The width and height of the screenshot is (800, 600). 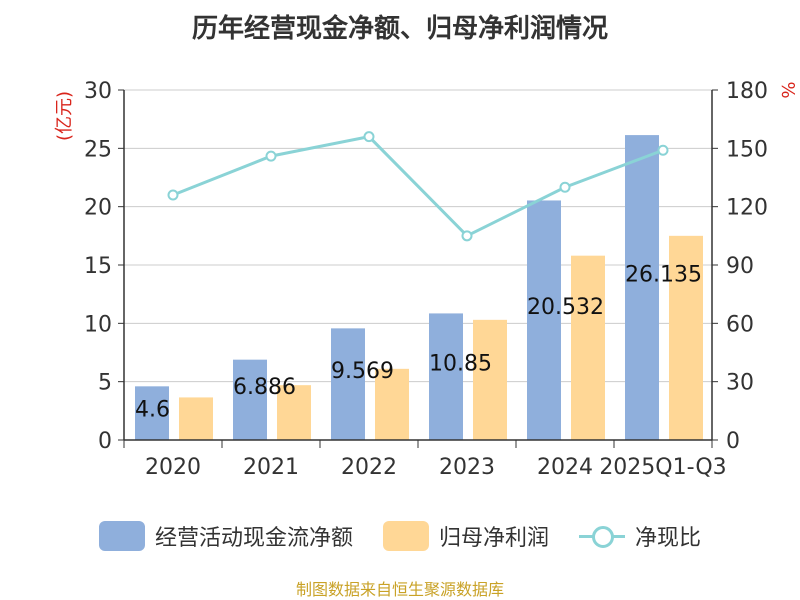 I want to click on legend-item-net-profit: 归母净利润, so click(x=465, y=536).